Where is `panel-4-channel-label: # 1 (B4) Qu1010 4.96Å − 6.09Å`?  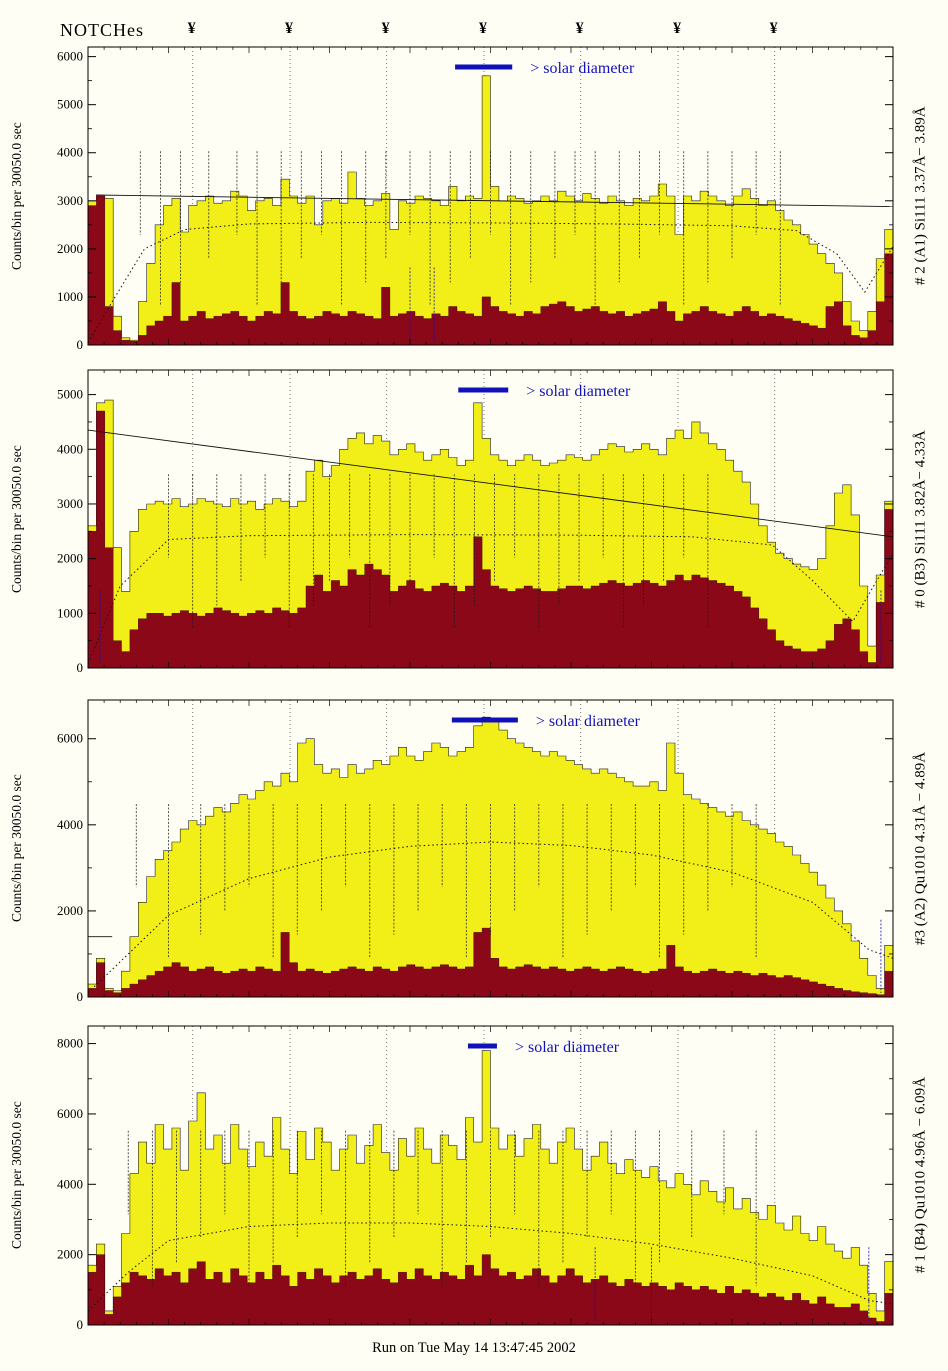 panel-4-channel-label: # 1 (B4) Qu1010 4.96Å − 6.09Å is located at coordinates (920, 1175).